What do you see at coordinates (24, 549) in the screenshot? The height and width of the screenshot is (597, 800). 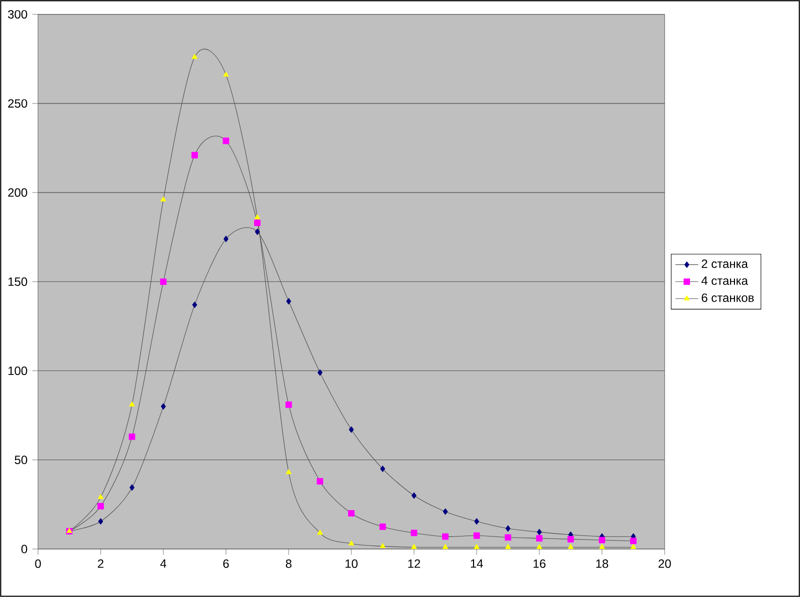 I see `y-tick-label: 0` at bounding box center [24, 549].